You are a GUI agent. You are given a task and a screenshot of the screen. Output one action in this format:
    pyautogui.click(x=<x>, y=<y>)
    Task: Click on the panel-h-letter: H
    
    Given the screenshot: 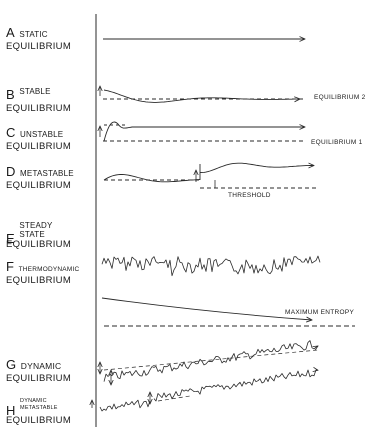 What is the action you would take?
    pyautogui.click(x=11, y=410)
    